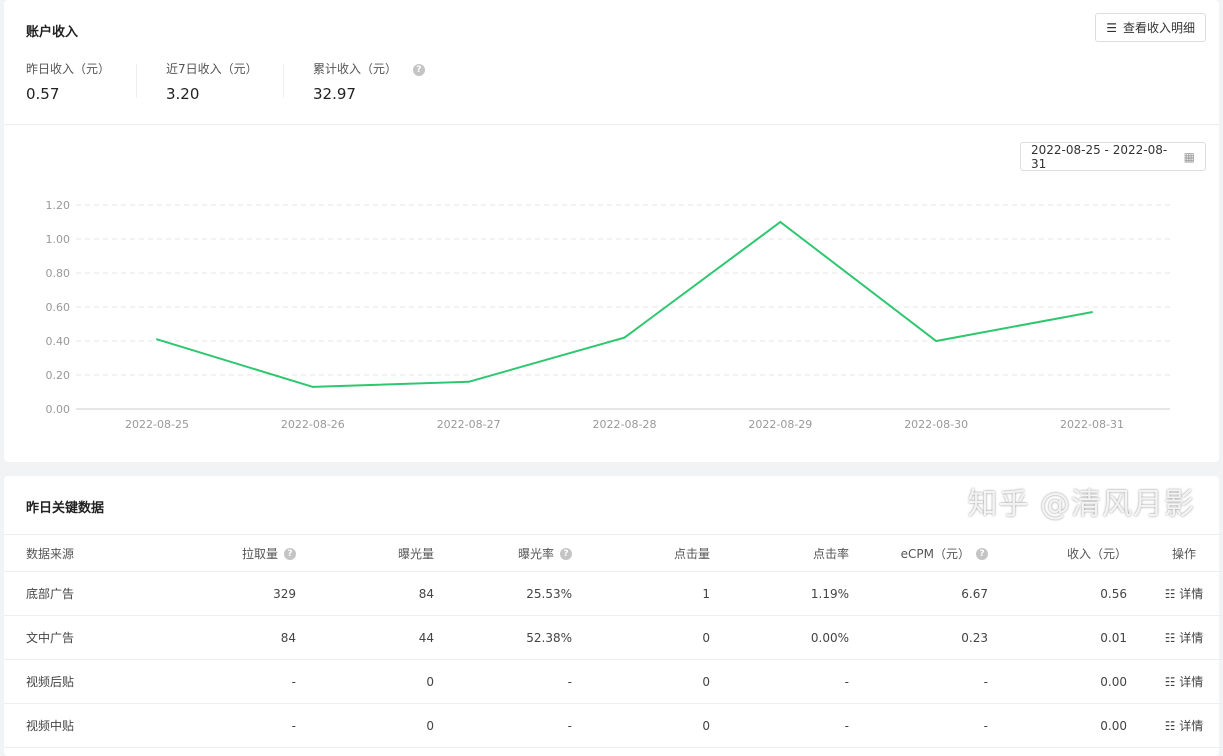 The height and width of the screenshot is (756, 1223). Describe the element at coordinates (259, 553) in the screenshot. I see `column-header-label: 拉取量` at that location.